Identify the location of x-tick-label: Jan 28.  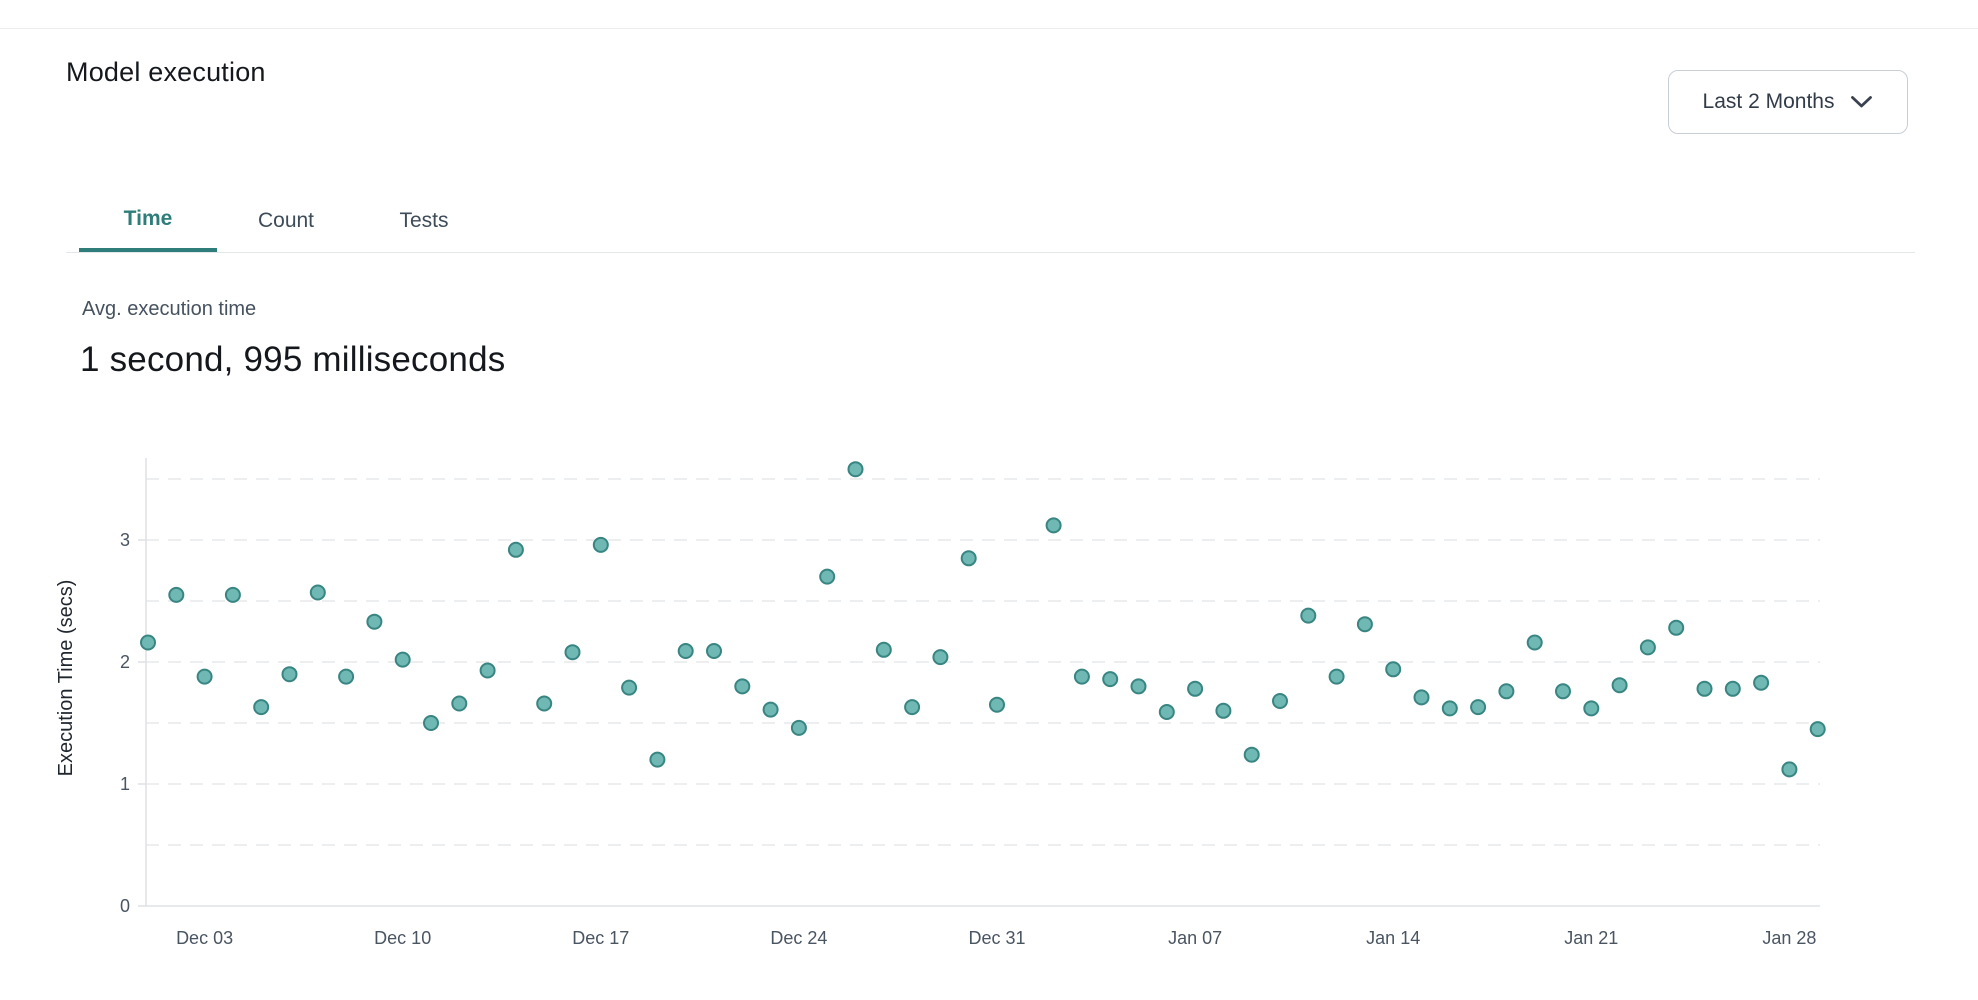
(1789, 938).